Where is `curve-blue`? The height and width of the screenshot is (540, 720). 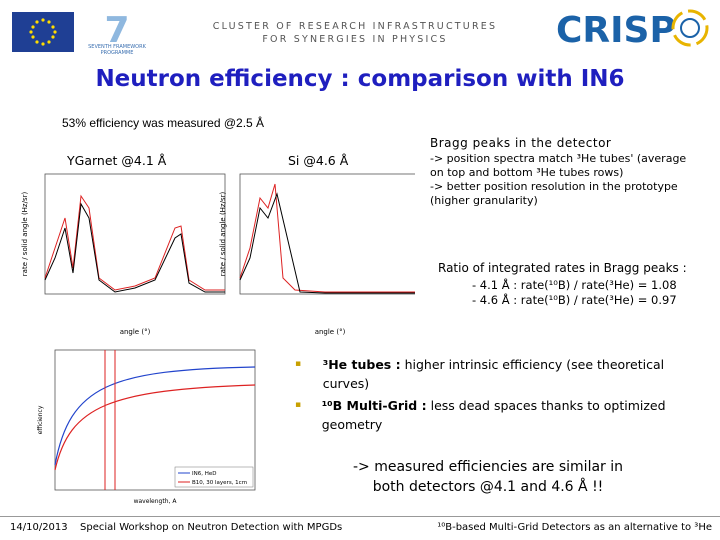
curve-blue is located at coordinates (155, 416).